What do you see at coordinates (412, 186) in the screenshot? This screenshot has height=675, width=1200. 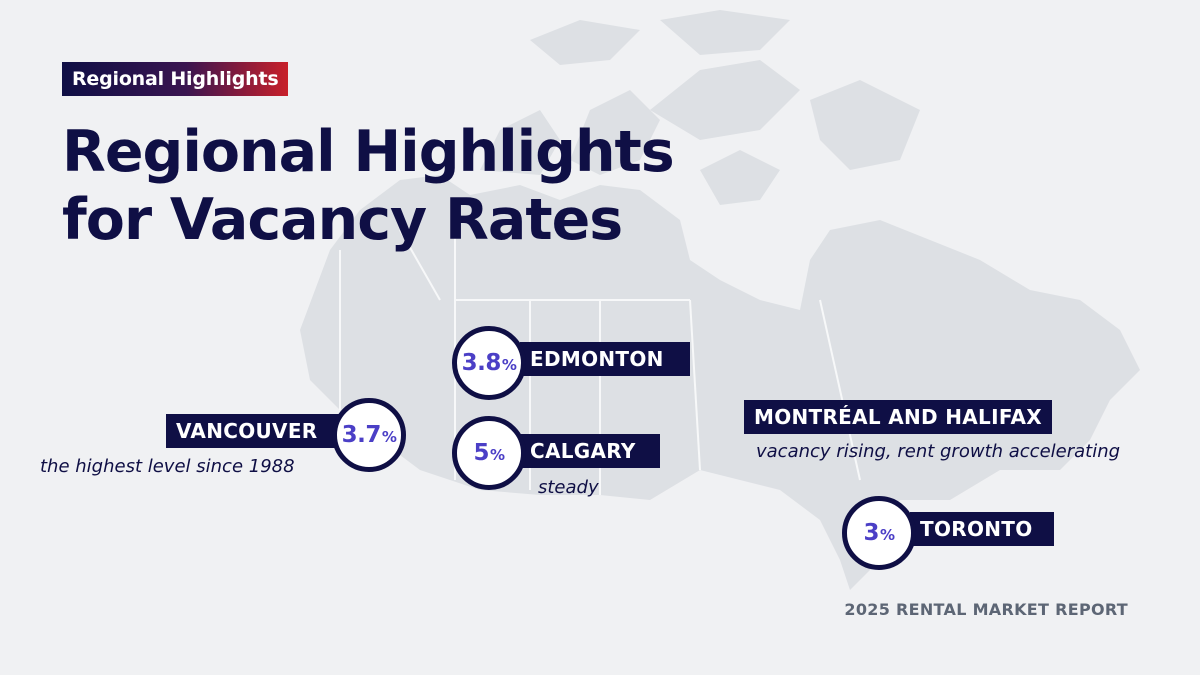 I see `page-title: Regional Highlights for Vacancy Rates` at bounding box center [412, 186].